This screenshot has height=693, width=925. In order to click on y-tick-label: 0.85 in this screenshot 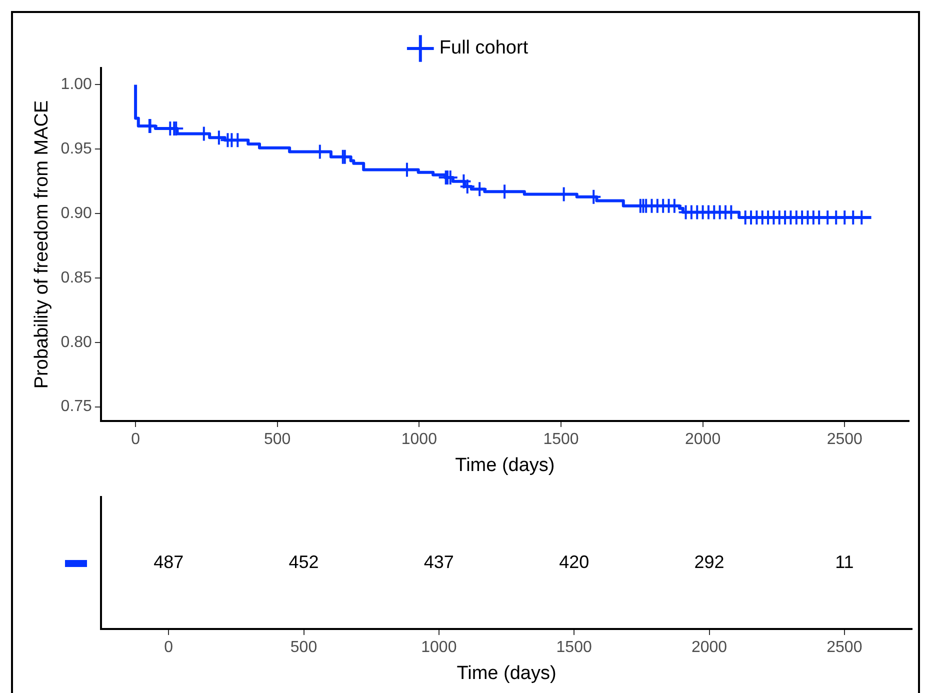, I will do `click(76, 277)`.